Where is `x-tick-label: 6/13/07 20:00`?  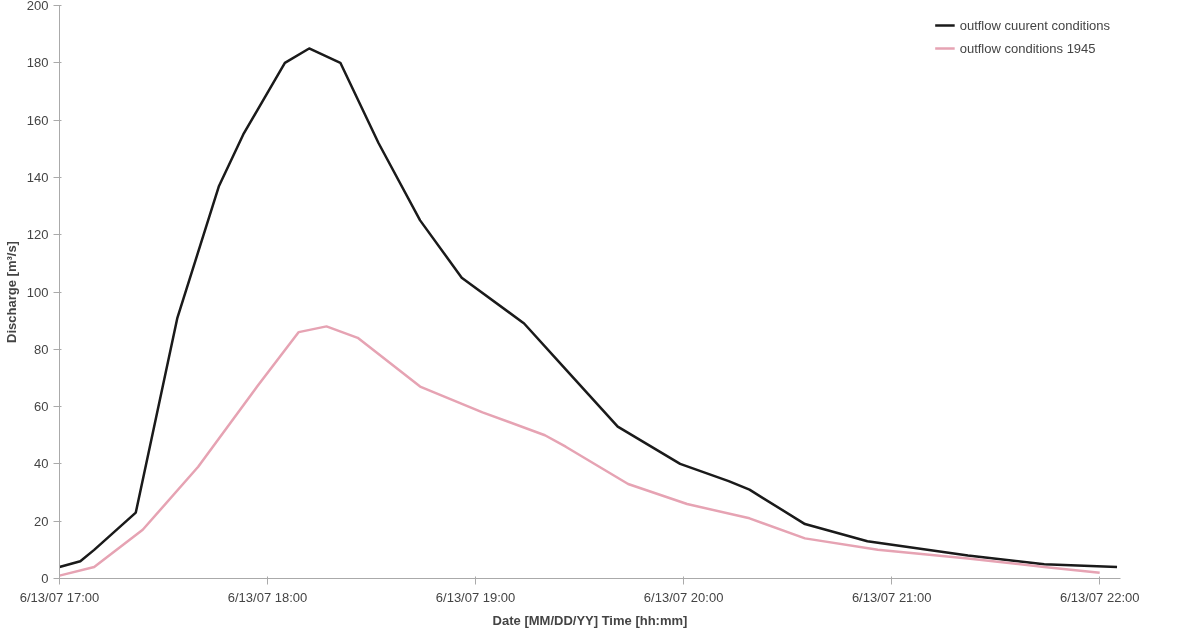
x-tick-label: 6/13/07 20:00 is located at coordinates (683, 597).